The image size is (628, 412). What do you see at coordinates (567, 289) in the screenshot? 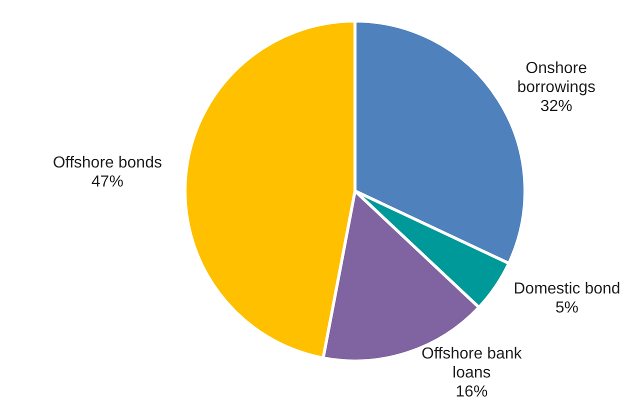
I see `slice-label: Domestic bond` at bounding box center [567, 289].